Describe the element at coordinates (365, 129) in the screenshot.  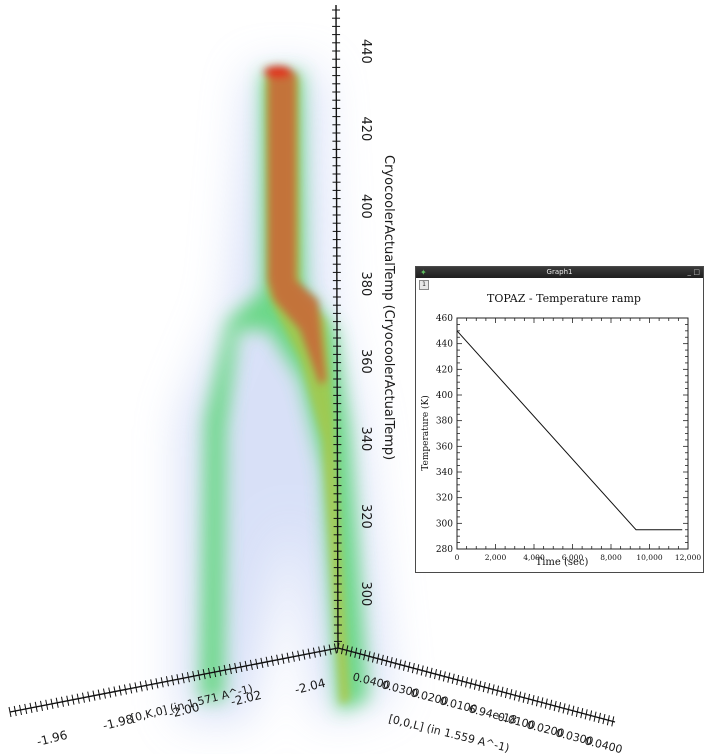
I see `vertical-tick-label: 420` at that location.